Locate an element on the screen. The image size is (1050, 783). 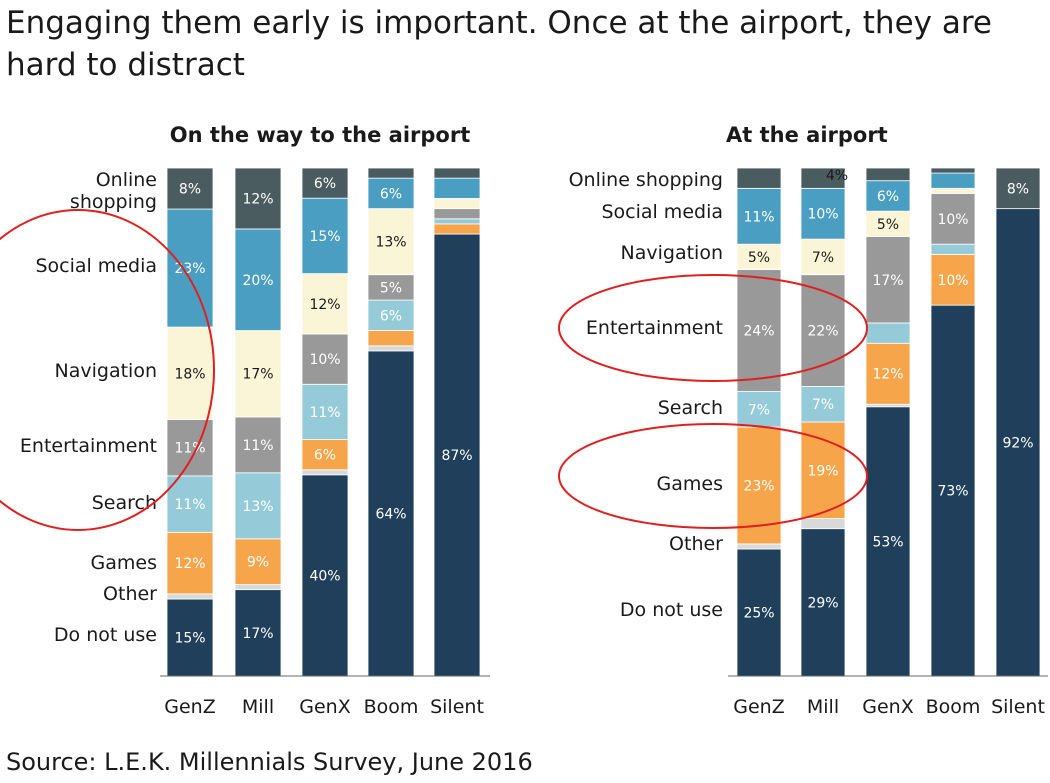
panel-title-left: On the way to the airport is located at coordinates (320, 135).